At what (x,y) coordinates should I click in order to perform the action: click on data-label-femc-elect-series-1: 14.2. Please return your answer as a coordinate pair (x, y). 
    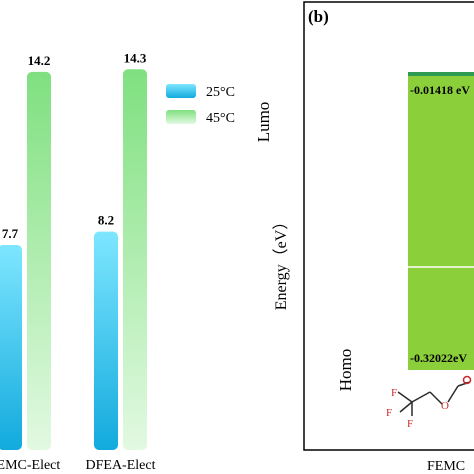
    Looking at the image, I should click on (39, 60).